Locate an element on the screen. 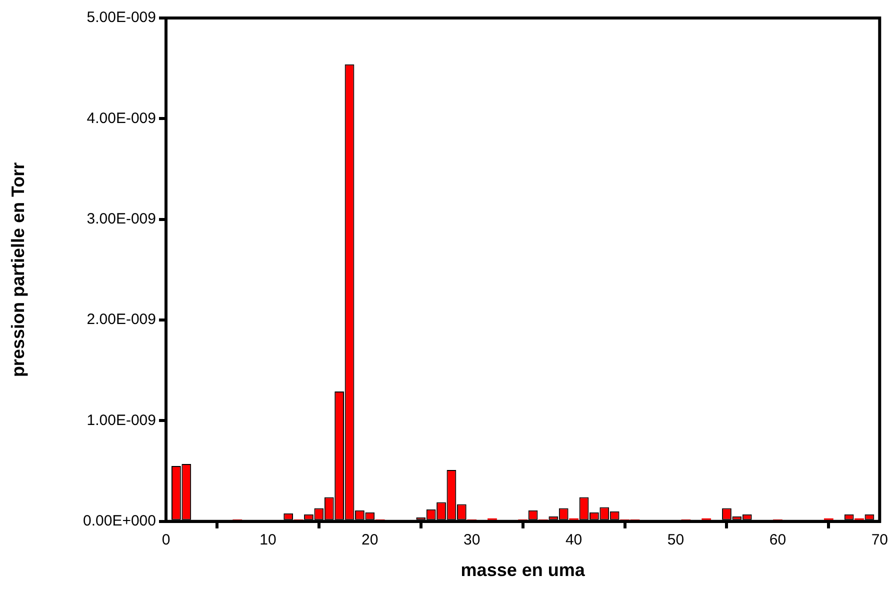 The width and height of the screenshot is (891, 590). x-tick-label: 10 is located at coordinates (268, 540).